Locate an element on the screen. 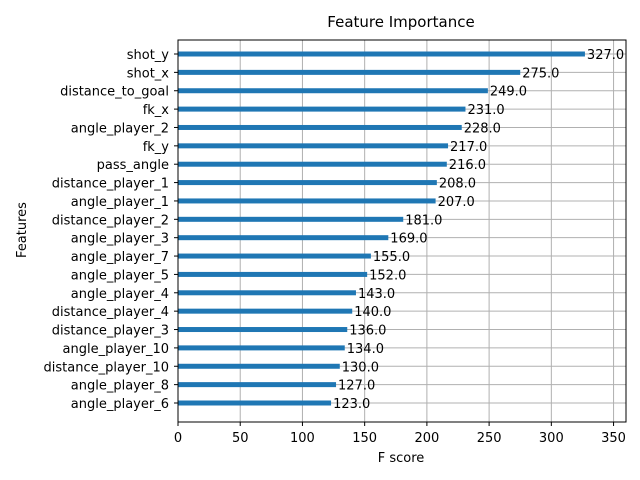 The height and width of the screenshot is (480, 640). bar-distance_to_goal is located at coordinates (333, 91).